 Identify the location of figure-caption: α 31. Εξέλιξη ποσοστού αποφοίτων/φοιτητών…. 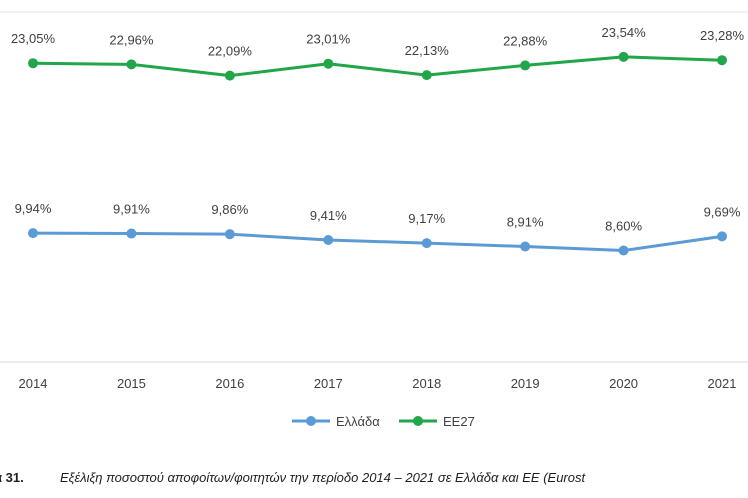
(374, 477).